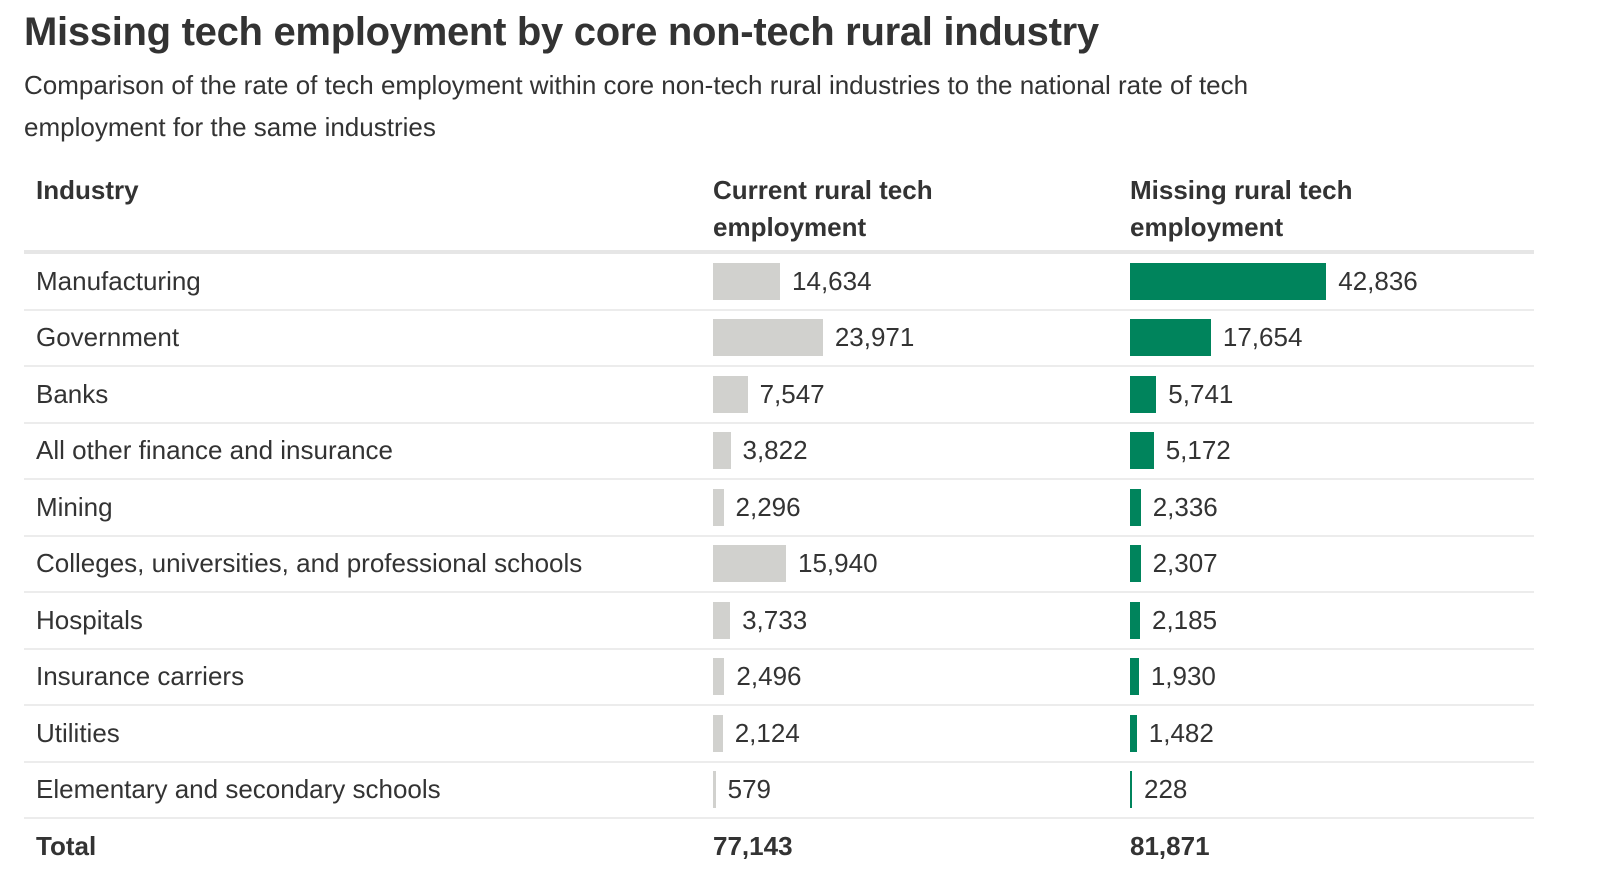  Describe the element at coordinates (118, 280) in the screenshot. I see `industry-label: Manufacturing` at that location.